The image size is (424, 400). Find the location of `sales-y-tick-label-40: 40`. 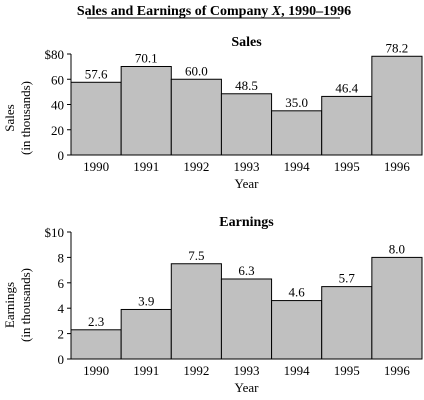

sales-y-tick-label-40: 40 is located at coordinates (57, 105).